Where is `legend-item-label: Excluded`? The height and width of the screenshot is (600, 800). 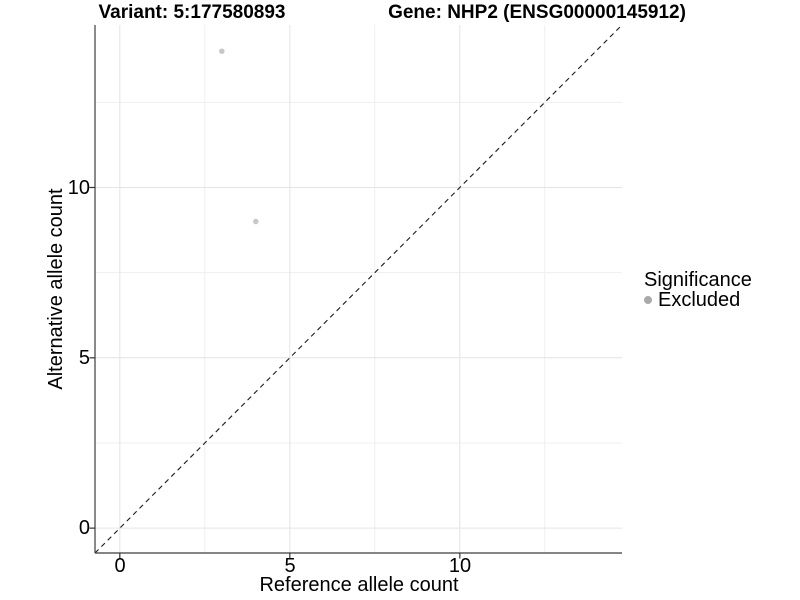
legend-item-label: Excluded is located at coordinates (699, 300).